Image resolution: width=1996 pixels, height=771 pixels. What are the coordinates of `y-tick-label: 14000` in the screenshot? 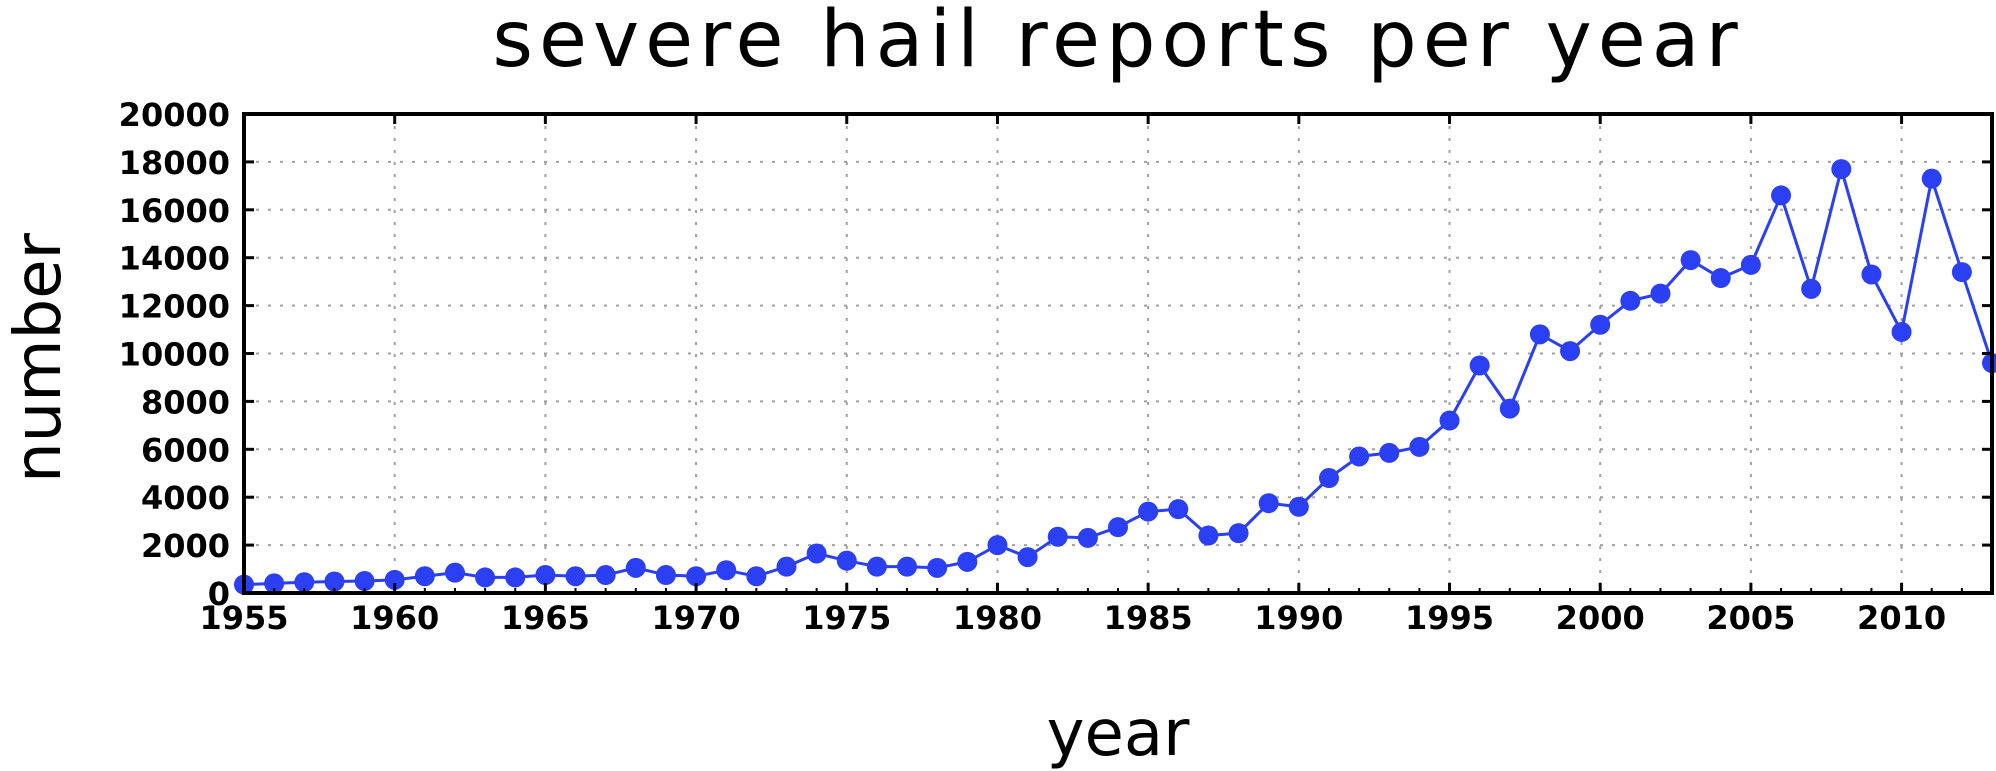 It's located at (174, 259).